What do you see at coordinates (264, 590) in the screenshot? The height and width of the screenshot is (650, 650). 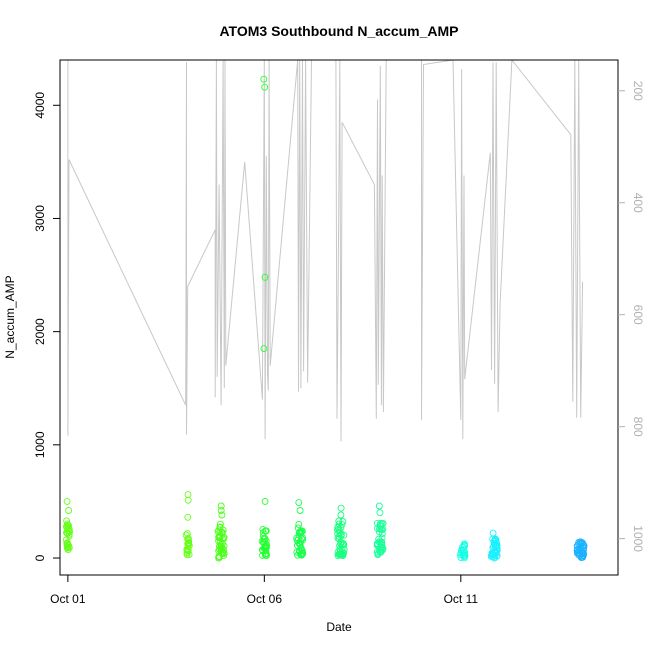 I see `x-axis: Oct 01 Oct 06 Oct 11` at bounding box center [264, 590].